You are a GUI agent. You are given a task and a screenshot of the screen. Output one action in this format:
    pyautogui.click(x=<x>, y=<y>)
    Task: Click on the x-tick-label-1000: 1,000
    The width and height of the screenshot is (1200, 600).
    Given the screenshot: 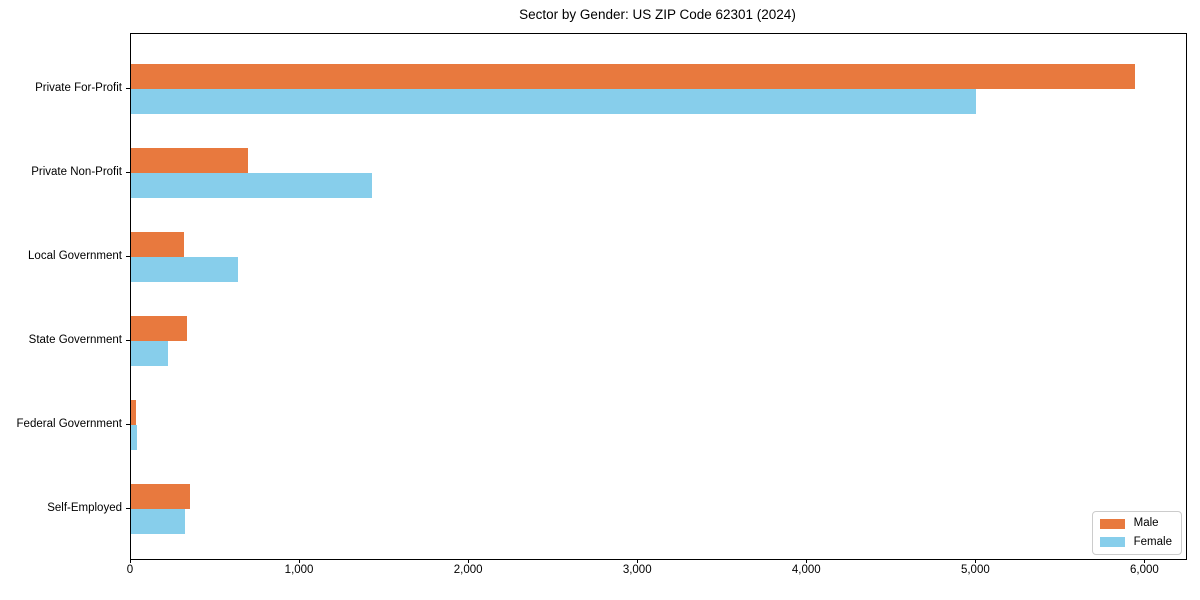 What is the action you would take?
    pyautogui.click(x=299, y=570)
    